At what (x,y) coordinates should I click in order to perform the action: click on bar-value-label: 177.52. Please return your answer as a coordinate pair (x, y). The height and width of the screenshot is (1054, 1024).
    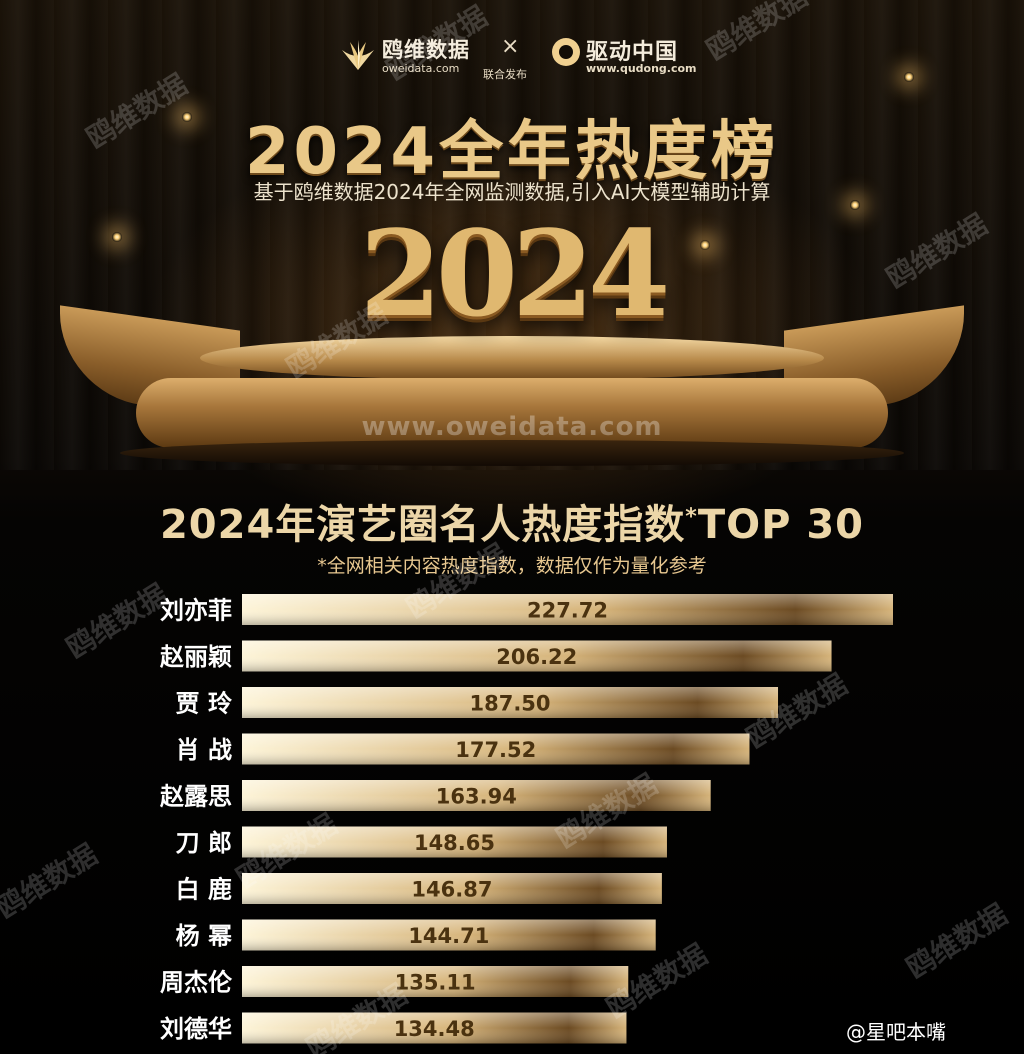
    Looking at the image, I should click on (495, 750).